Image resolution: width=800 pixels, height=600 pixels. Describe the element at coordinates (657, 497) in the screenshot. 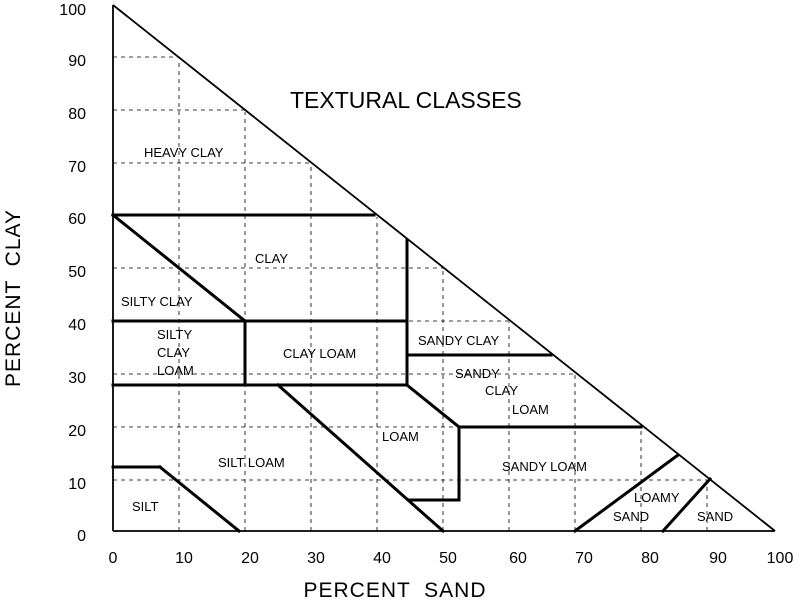

I see `label-loamy-sand-line1: LOAMY` at that location.